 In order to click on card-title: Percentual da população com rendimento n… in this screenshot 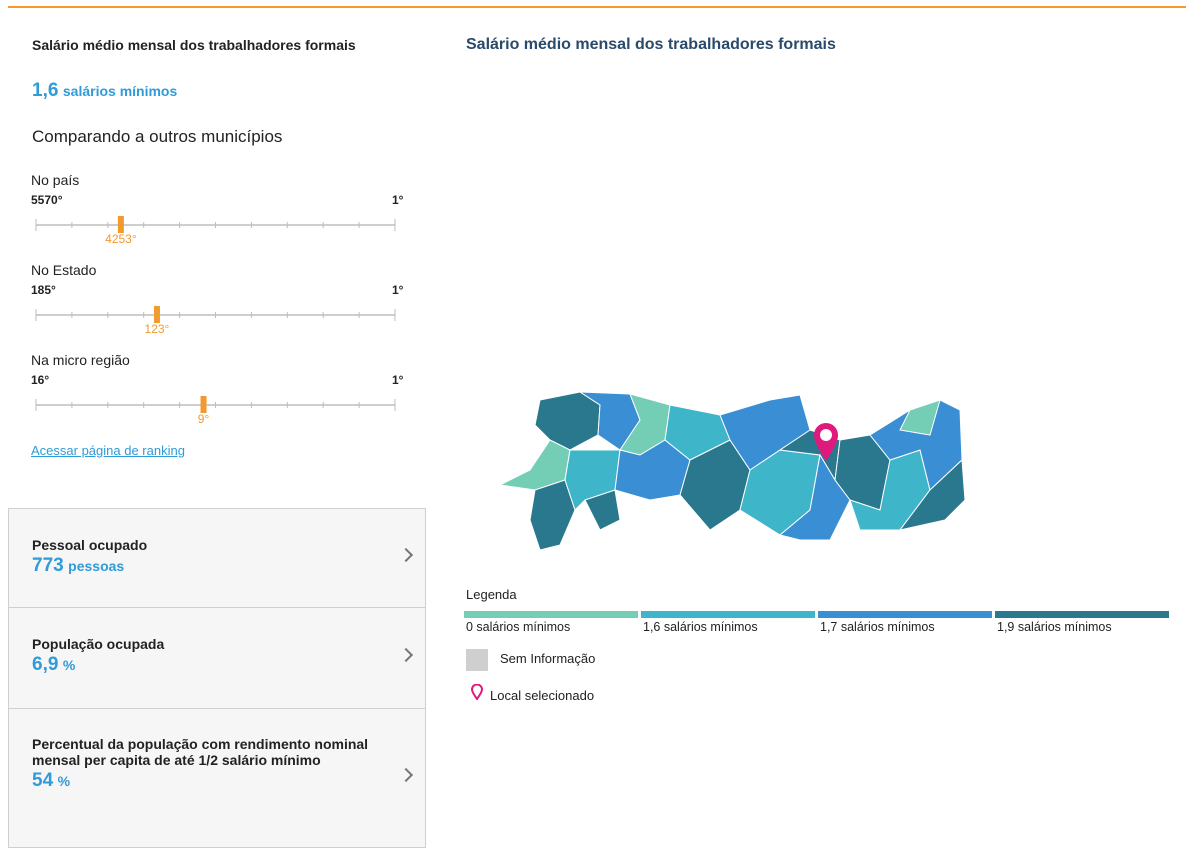, I will do `click(200, 752)`.